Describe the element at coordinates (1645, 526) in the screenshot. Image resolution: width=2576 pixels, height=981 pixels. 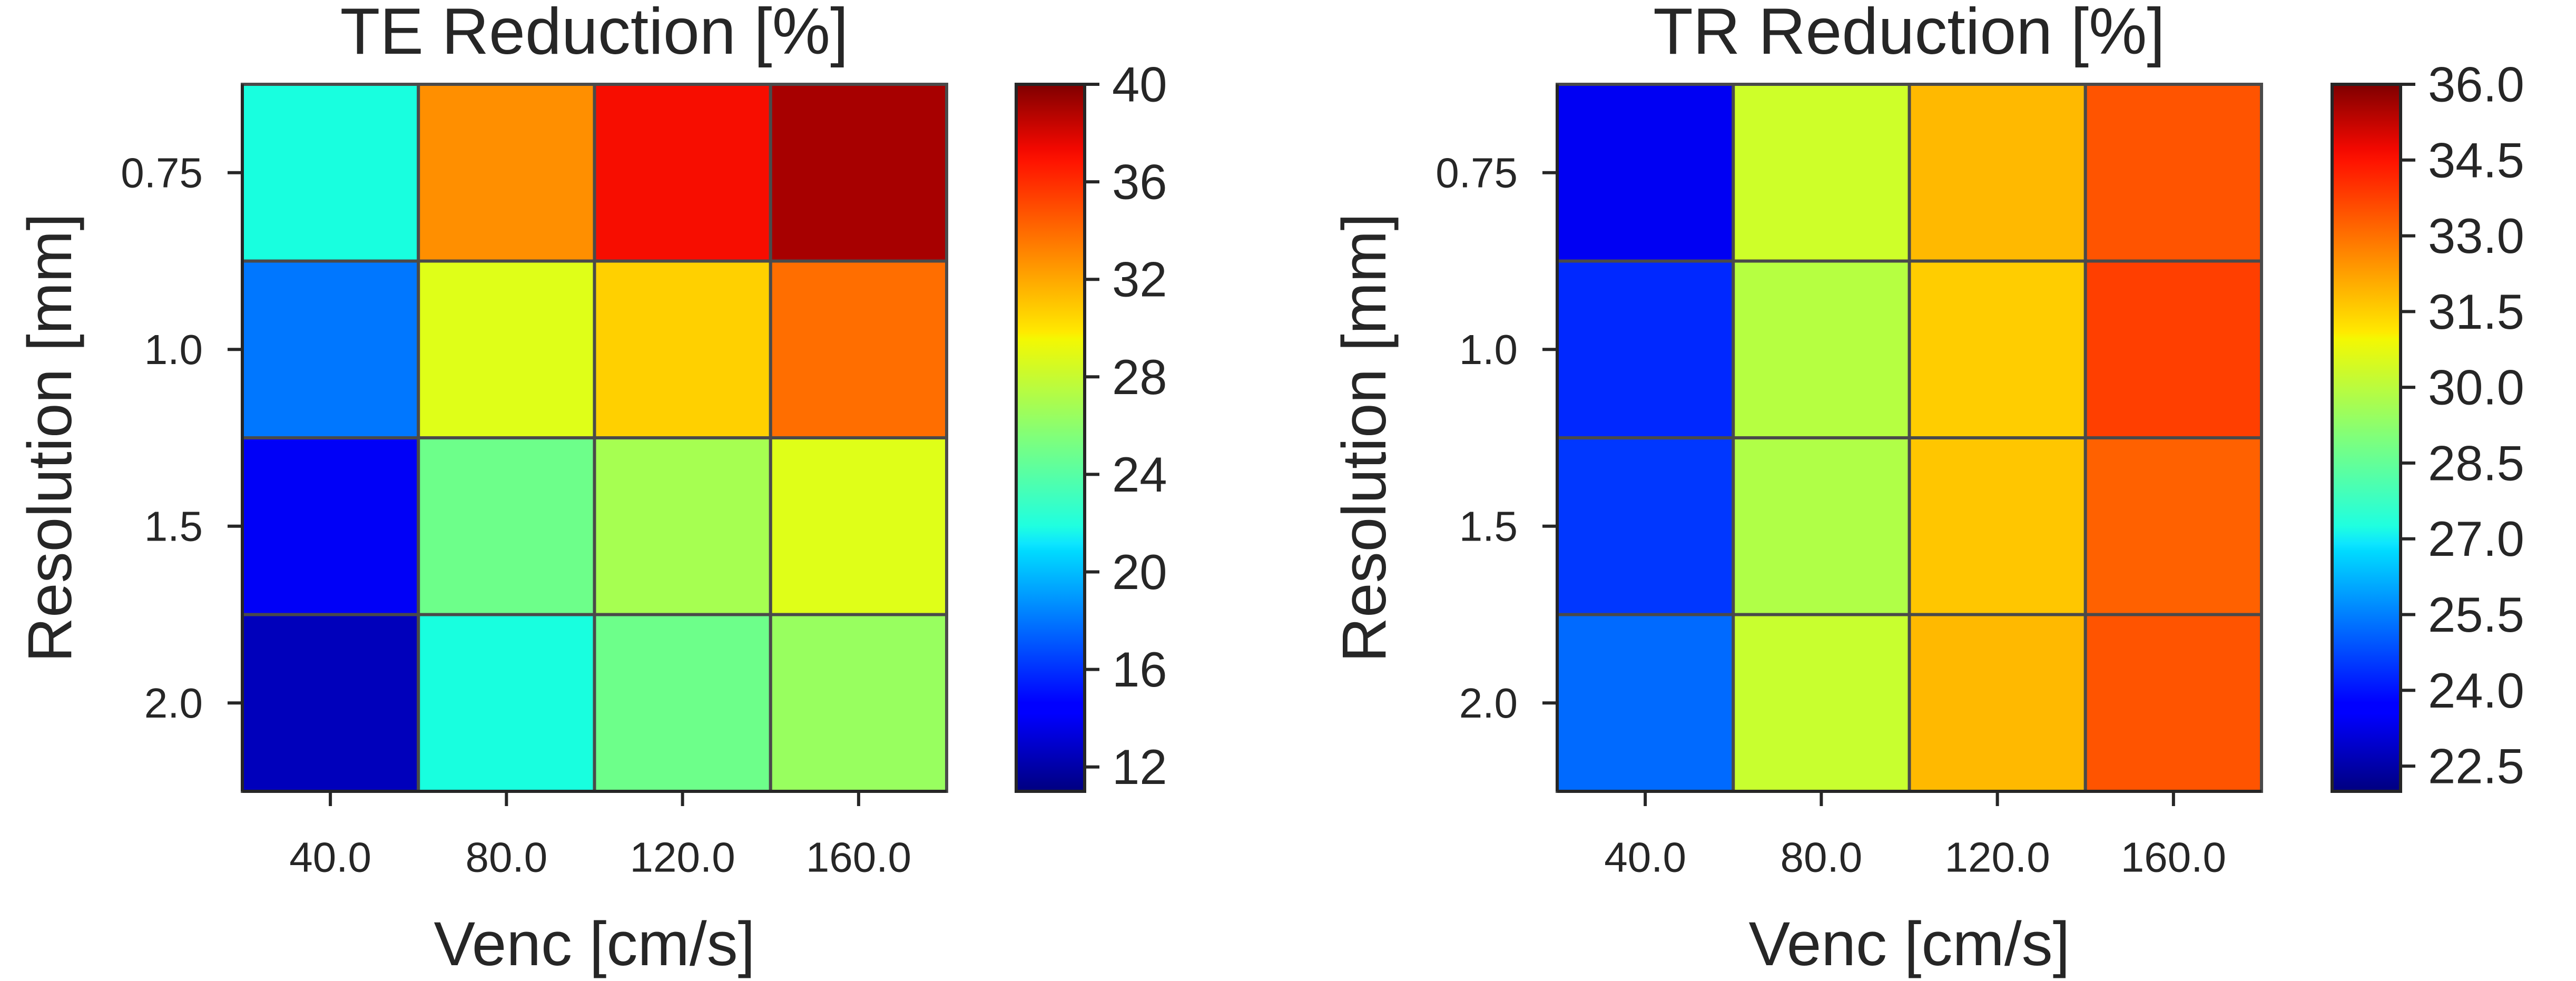
I see `heatmap-cell-tr-r2-c0` at that location.